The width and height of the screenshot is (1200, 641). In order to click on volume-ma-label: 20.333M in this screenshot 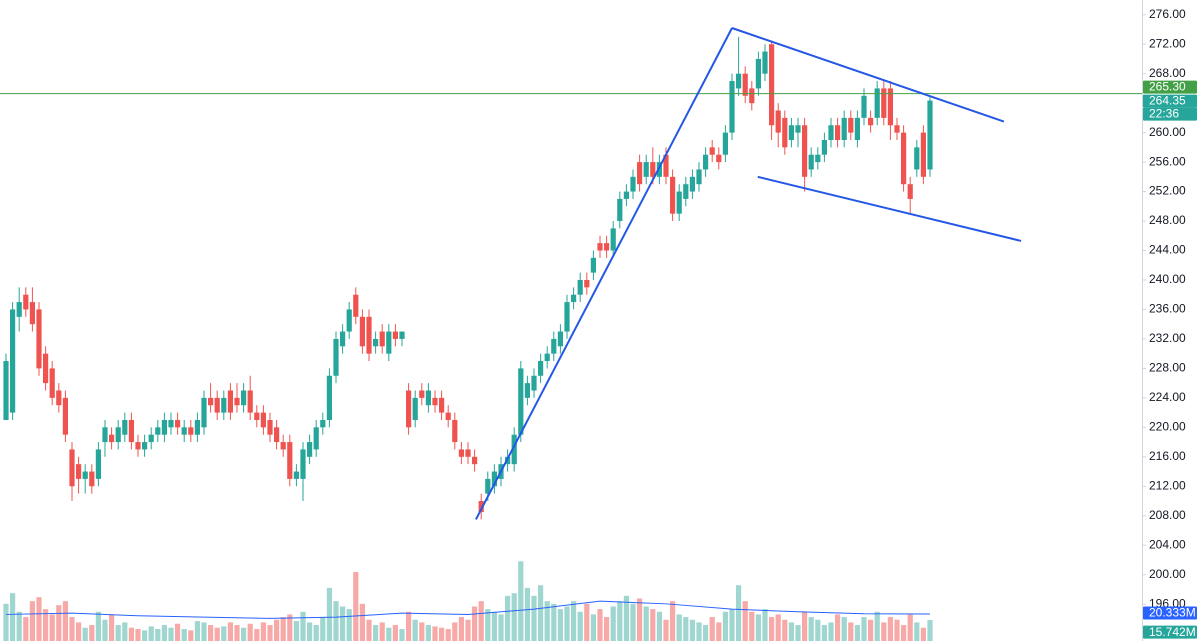, I will do `click(1172, 613)`.